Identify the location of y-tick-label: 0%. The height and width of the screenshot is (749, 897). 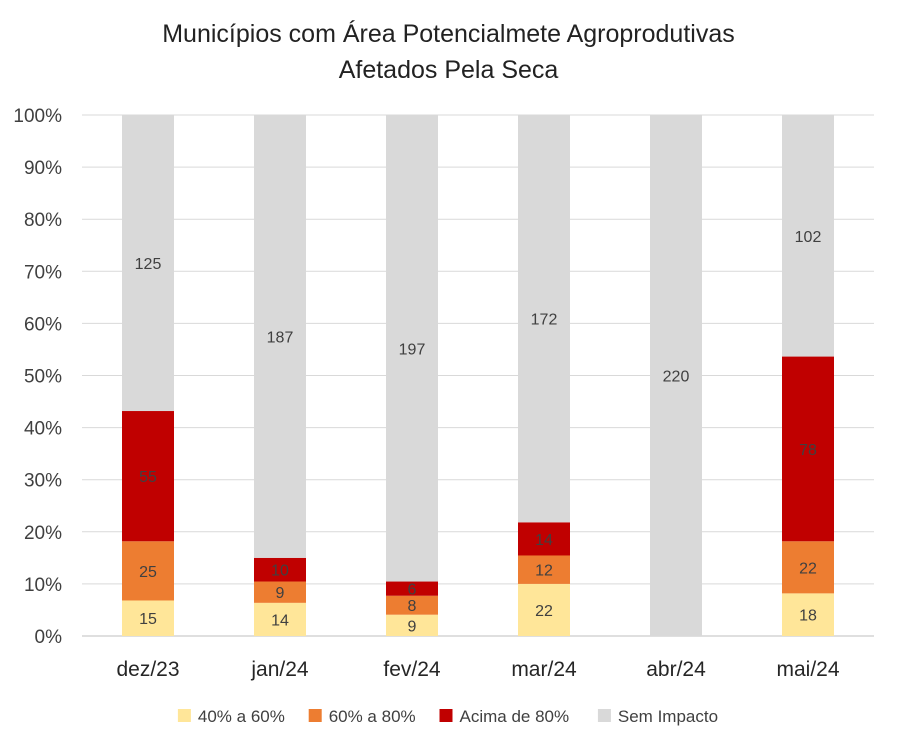
(49, 637).